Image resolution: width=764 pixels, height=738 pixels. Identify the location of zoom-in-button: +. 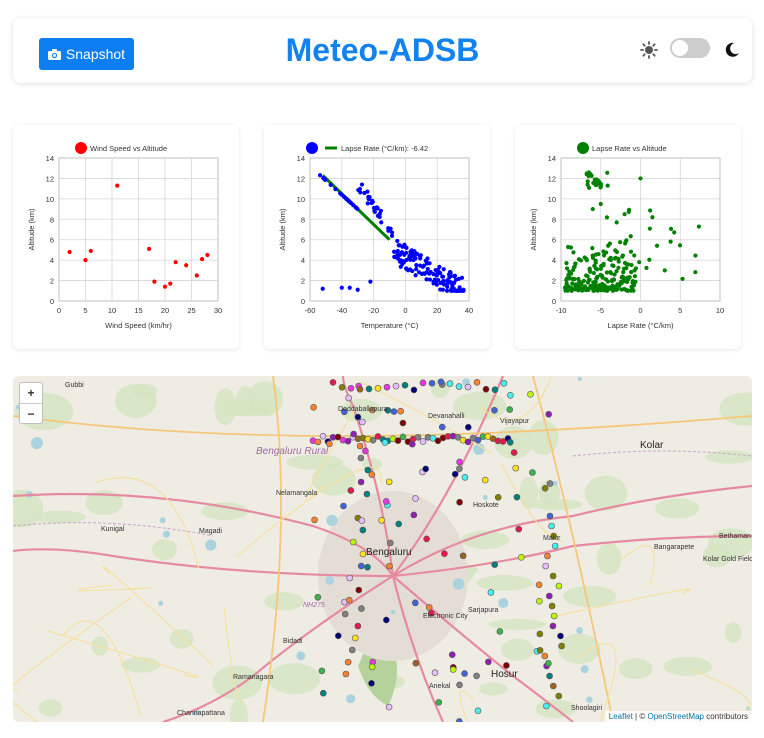
(31, 393).